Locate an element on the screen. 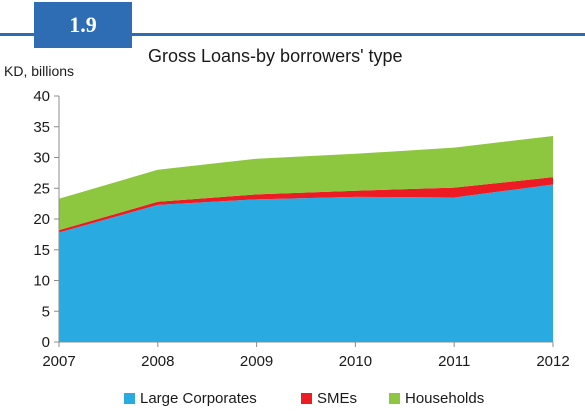 The image size is (585, 413). x-tick-label: 2009 is located at coordinates (256, 361).